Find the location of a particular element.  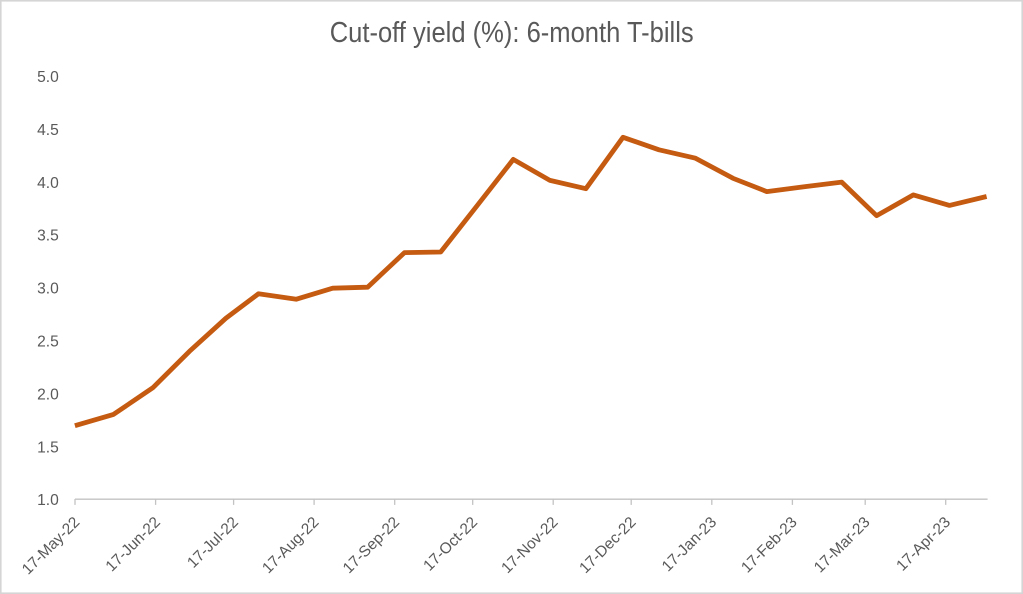

svg-text:Cut-off yield (%): 6-month T-b: Cut-off yield (%): 6-month T-bills is located at coordinates (512, 32).